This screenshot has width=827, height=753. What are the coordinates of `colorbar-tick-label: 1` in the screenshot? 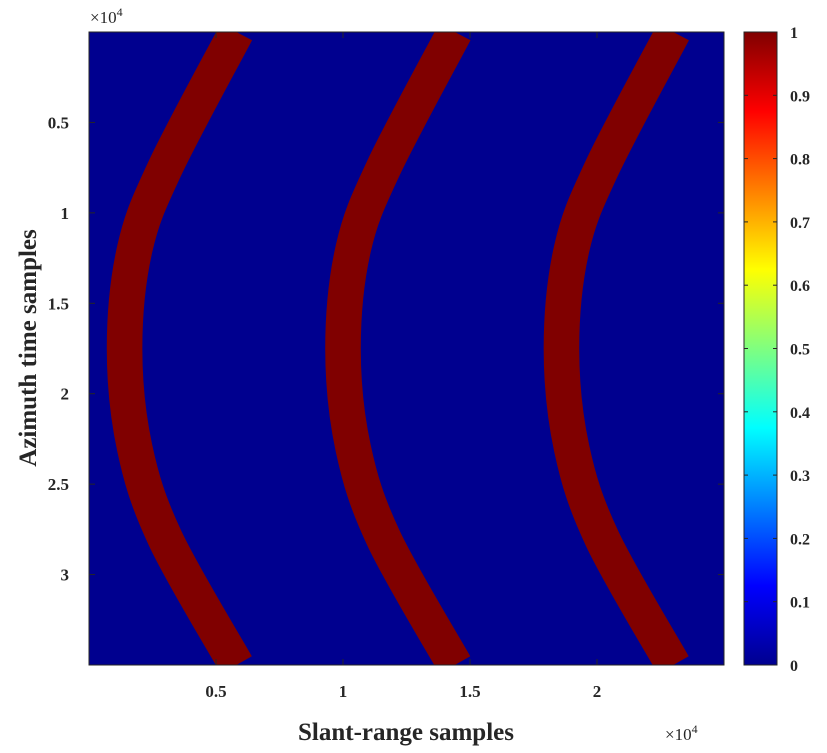 It's located at (794, 33).